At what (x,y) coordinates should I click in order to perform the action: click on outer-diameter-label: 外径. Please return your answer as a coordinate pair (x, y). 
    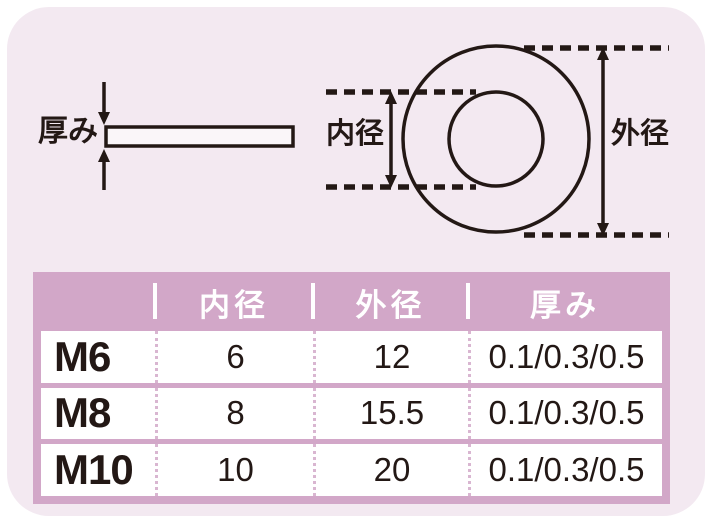
    Looking at the image, I should click on (640, 134).